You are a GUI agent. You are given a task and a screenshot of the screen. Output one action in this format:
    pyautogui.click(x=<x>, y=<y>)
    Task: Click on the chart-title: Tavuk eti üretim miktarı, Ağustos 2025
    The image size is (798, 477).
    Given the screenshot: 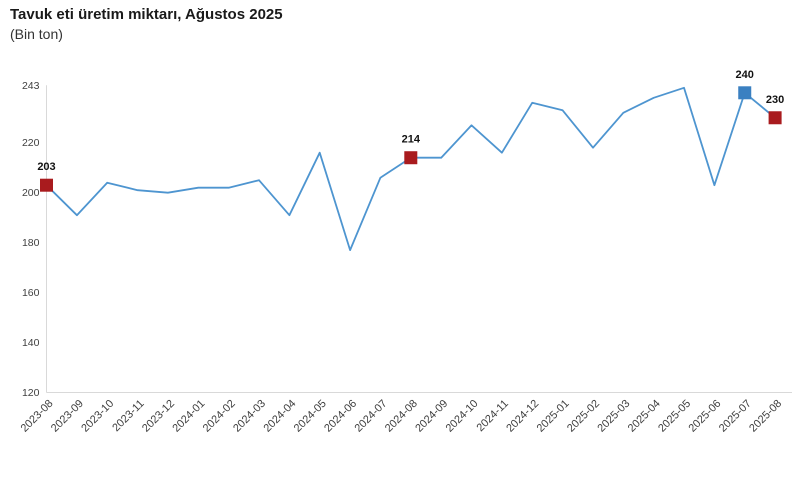 What is the action you would take?
    pyautogui.click(x=146, y=14)
    